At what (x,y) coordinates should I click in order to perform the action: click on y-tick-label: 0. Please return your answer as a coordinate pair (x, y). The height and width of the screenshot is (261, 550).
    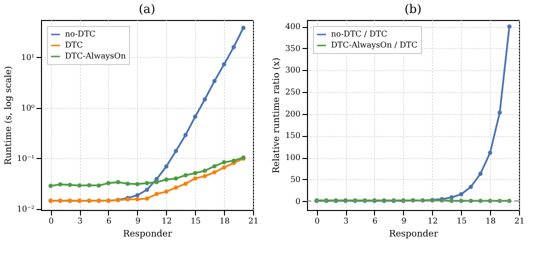
    Looking at the image, I should click on (297, 201).